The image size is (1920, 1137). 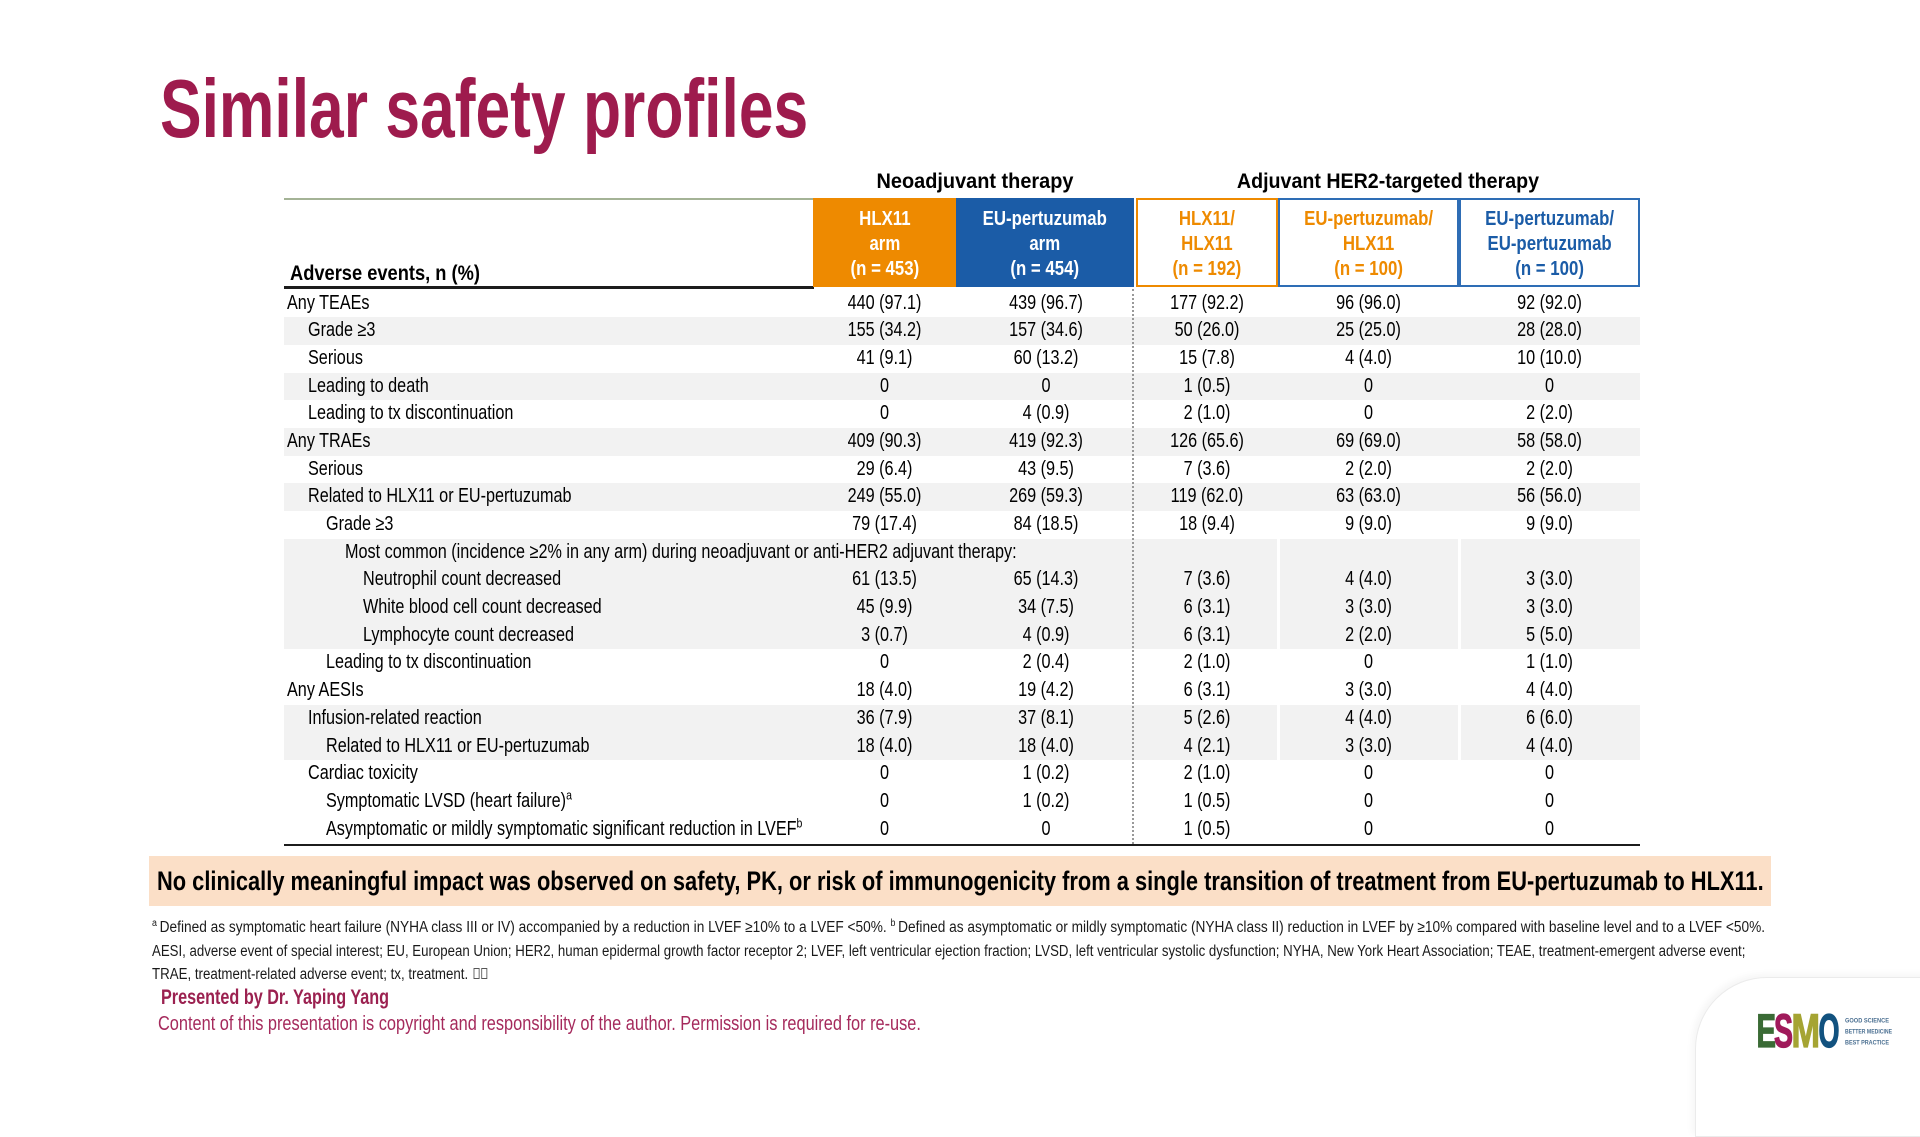 I want to click on svg-text: GOOD SCIENCE, so click(x=1867, y=1021).